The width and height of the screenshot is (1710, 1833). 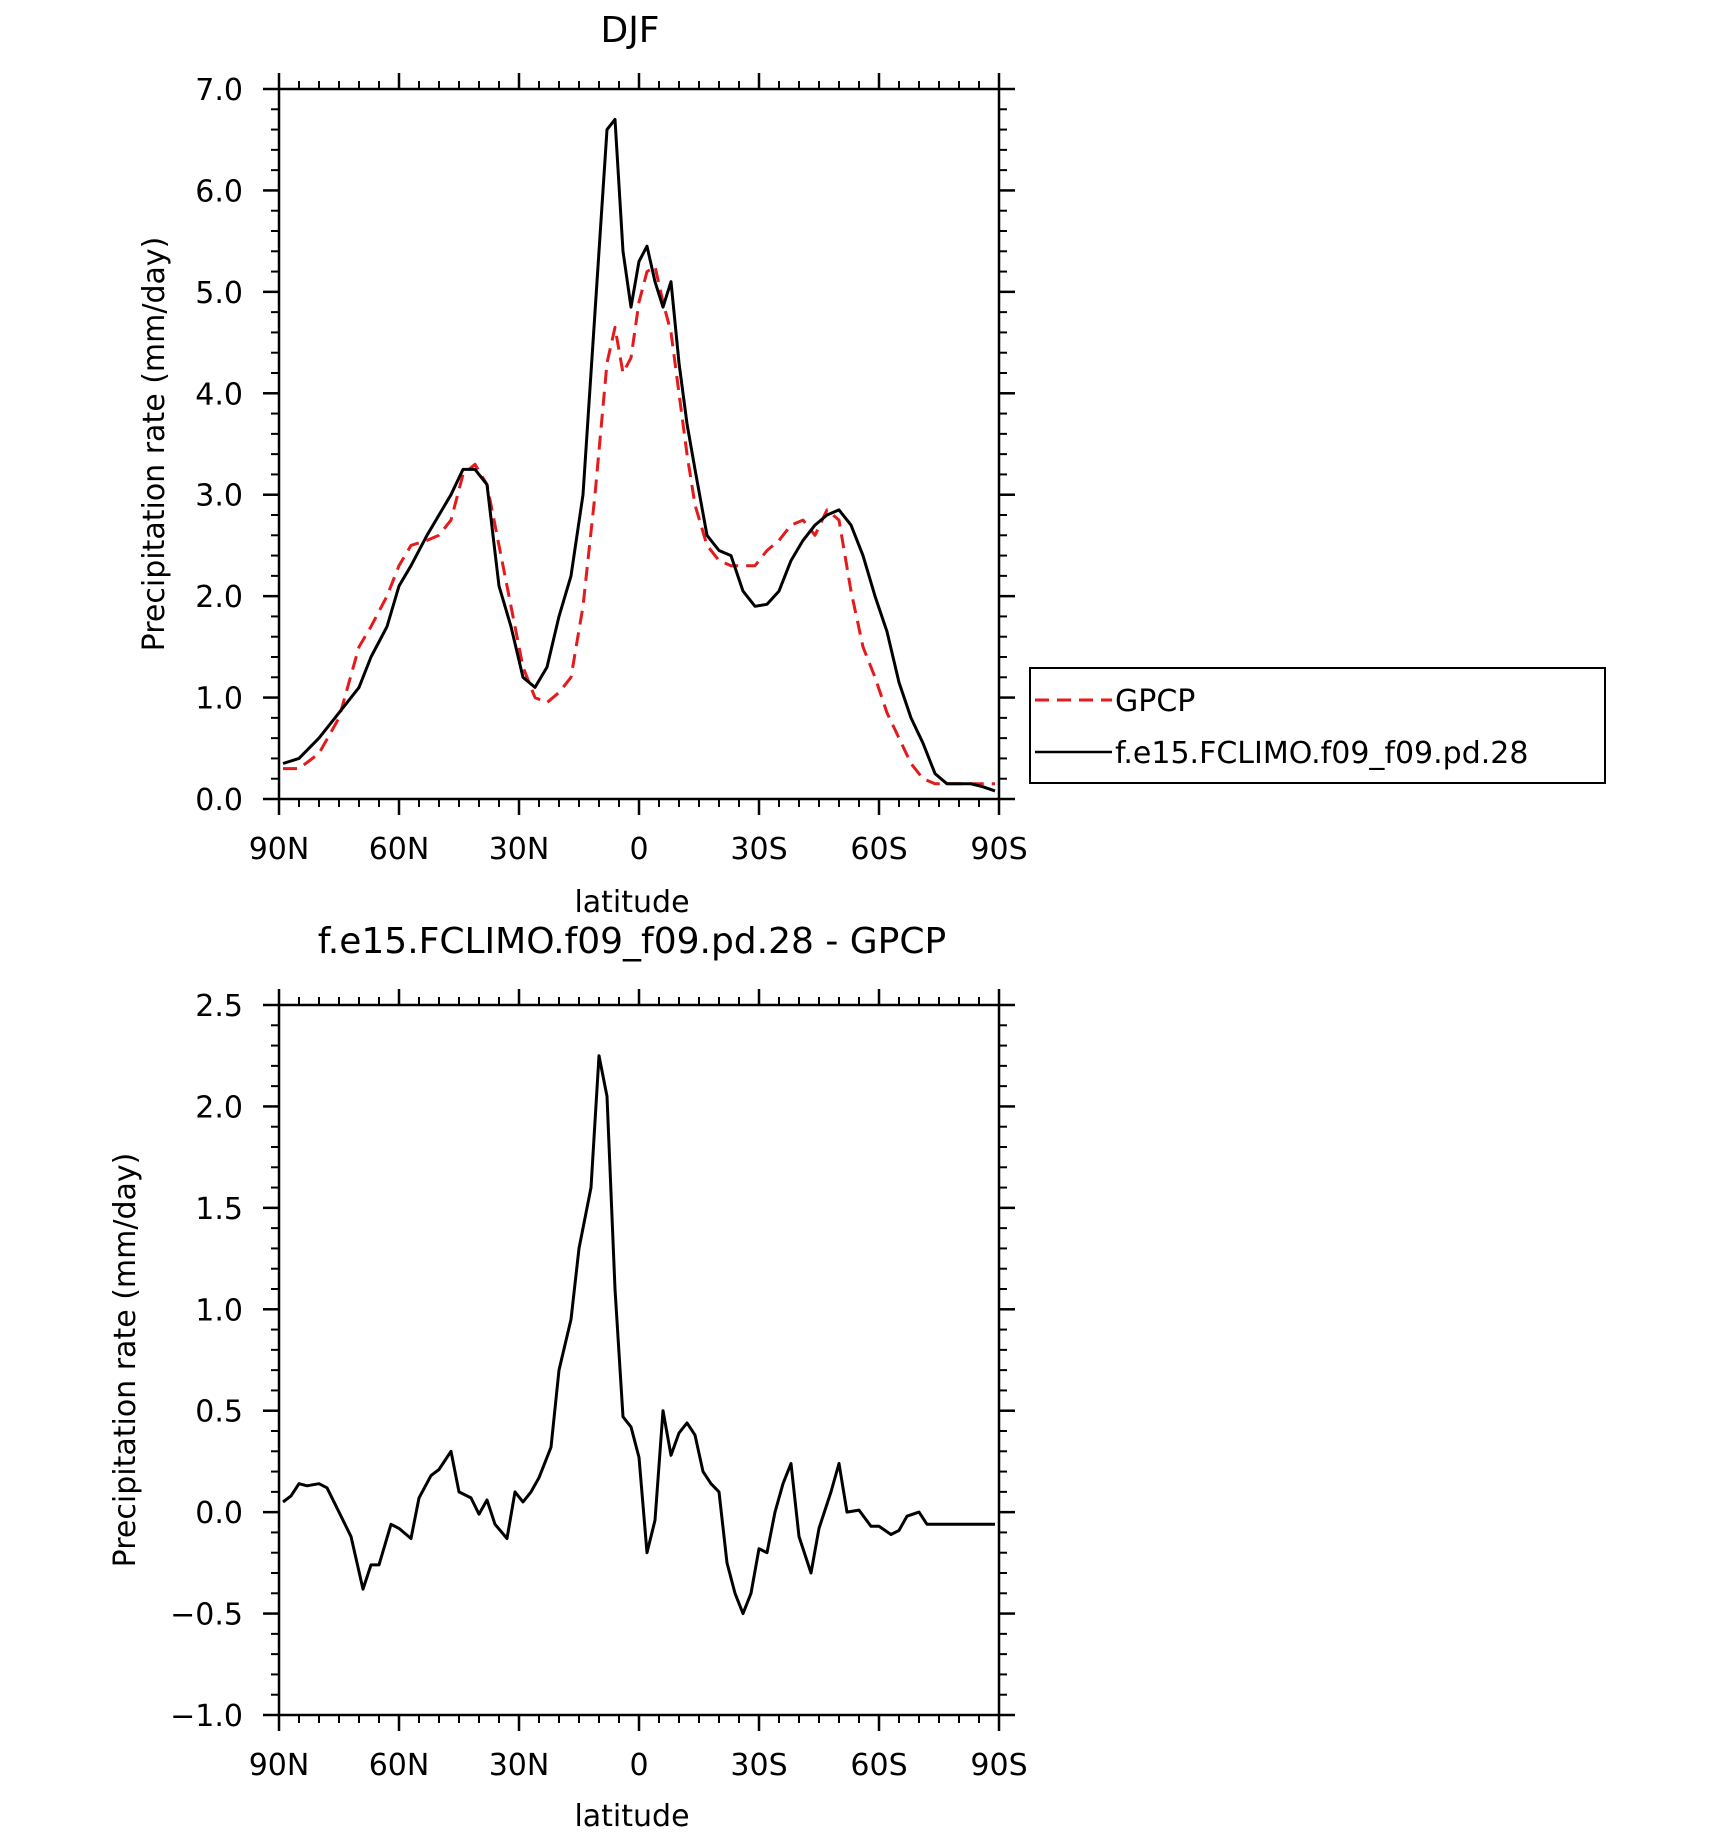 I want to click on series-line-gpcp, so click(x=639, y=525).